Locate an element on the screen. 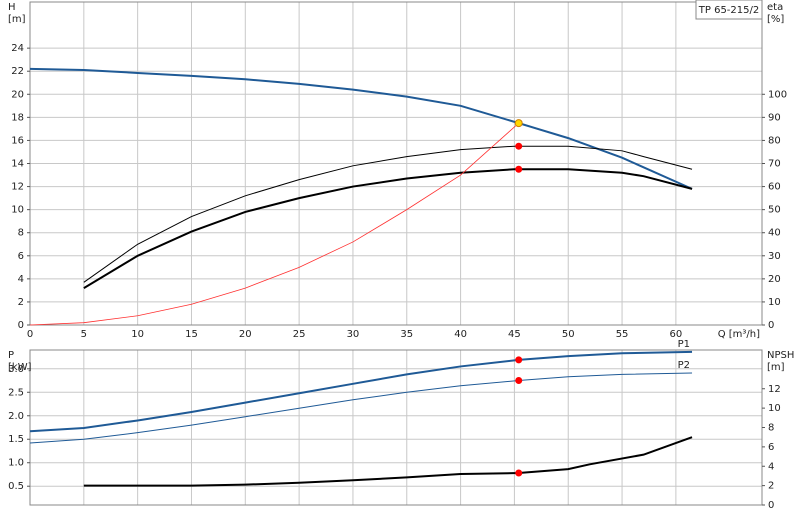 The height and width of the screenshot is (520, 800). x-tick-label: 0 is located at coordinates (30, 334).